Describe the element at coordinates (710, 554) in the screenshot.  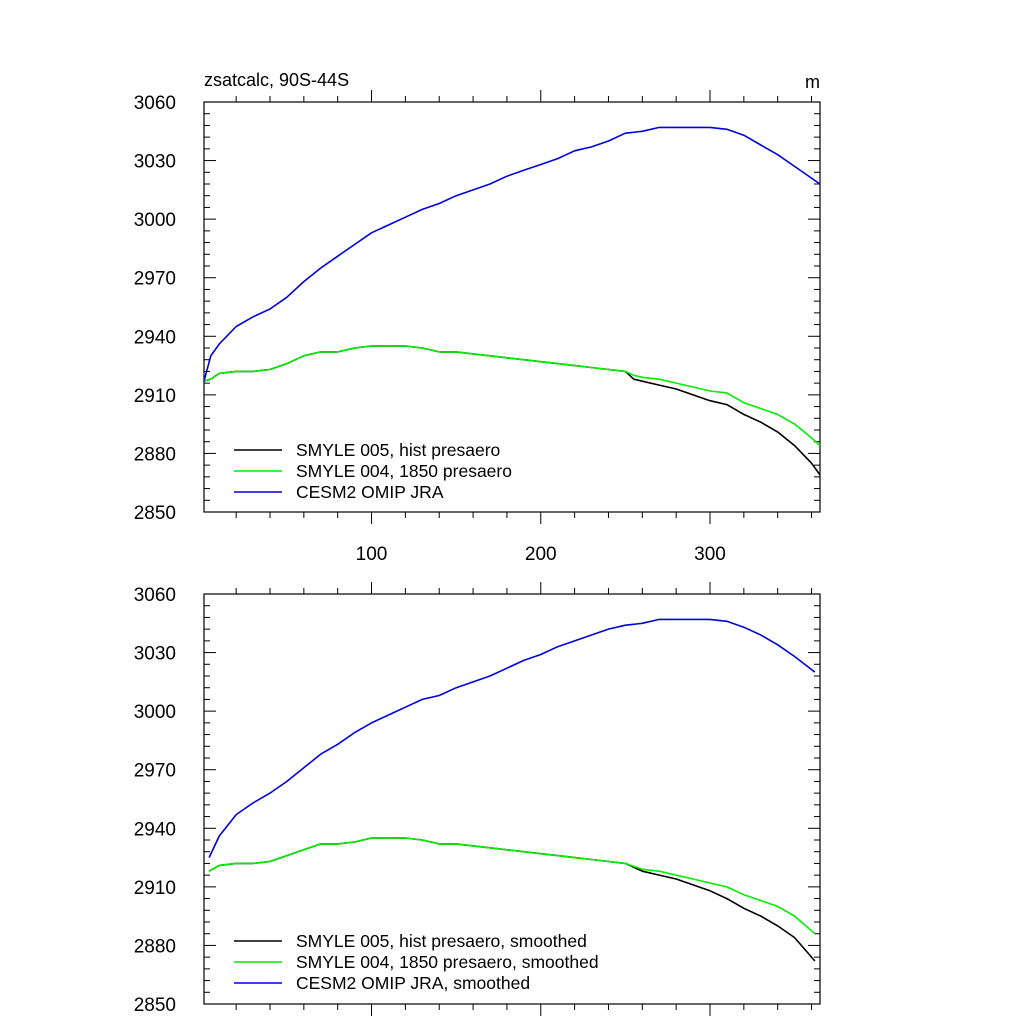
I see `x-tick-label: 300` at that location.